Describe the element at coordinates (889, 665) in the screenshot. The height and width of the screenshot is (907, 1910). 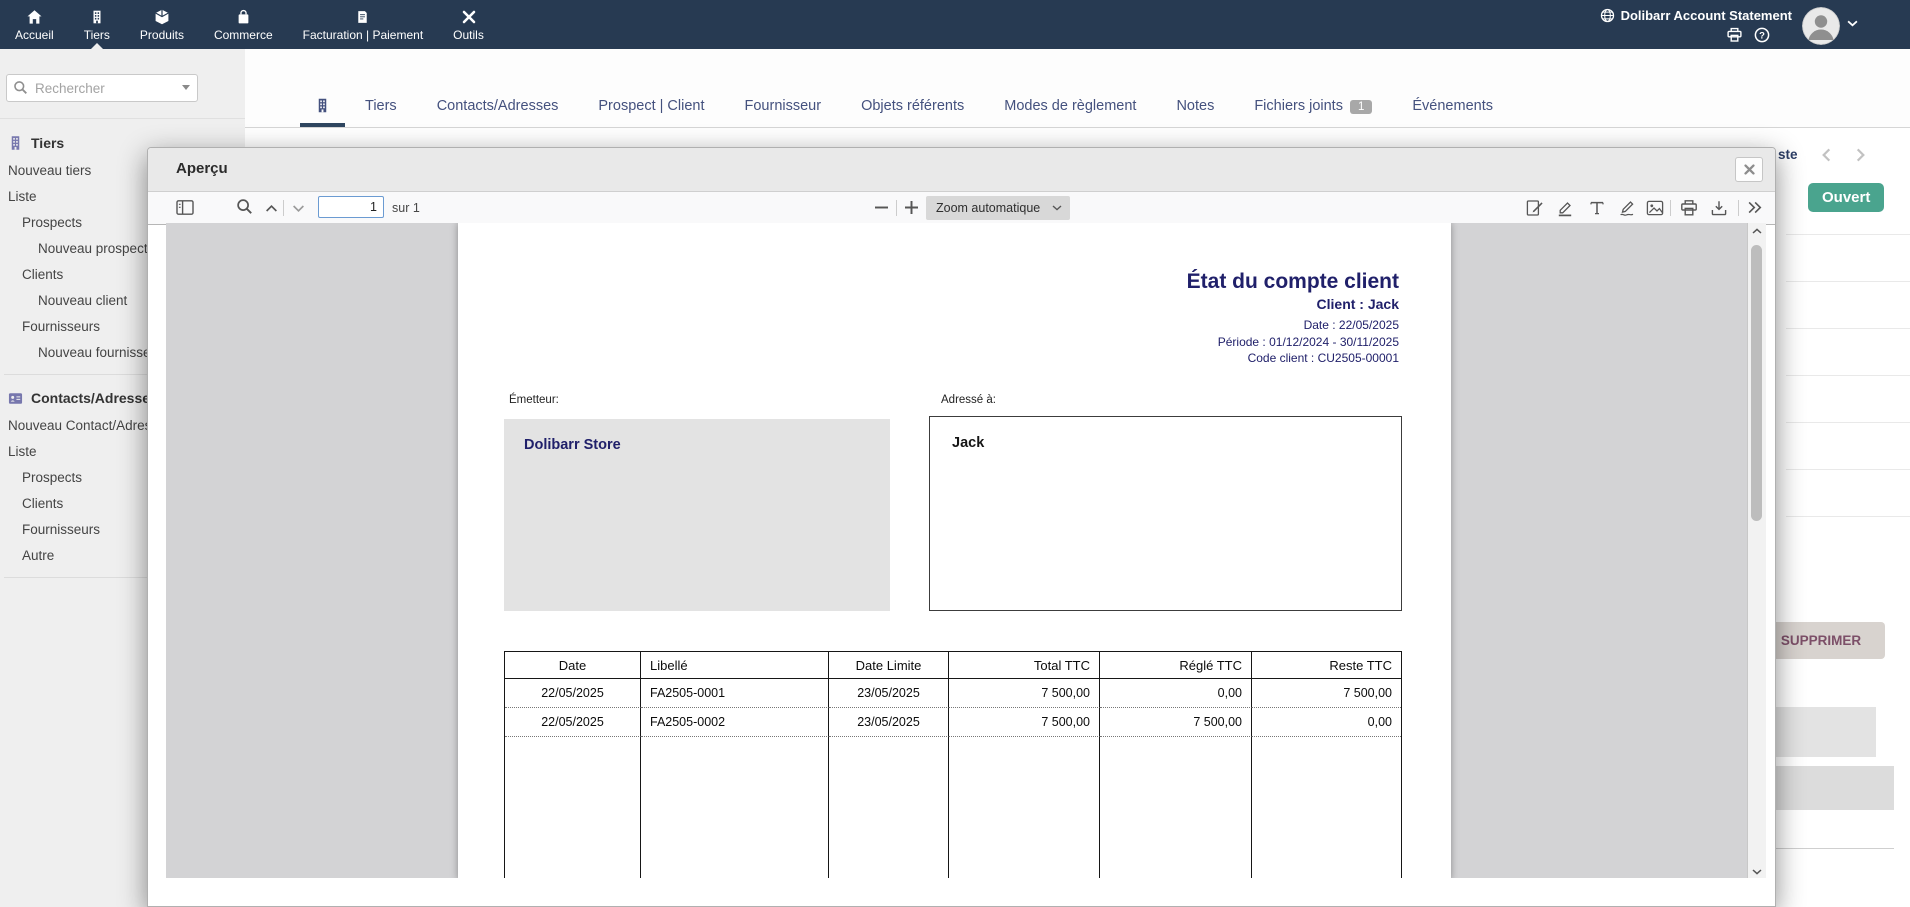
I see `col-header: Date Limite` at that location.